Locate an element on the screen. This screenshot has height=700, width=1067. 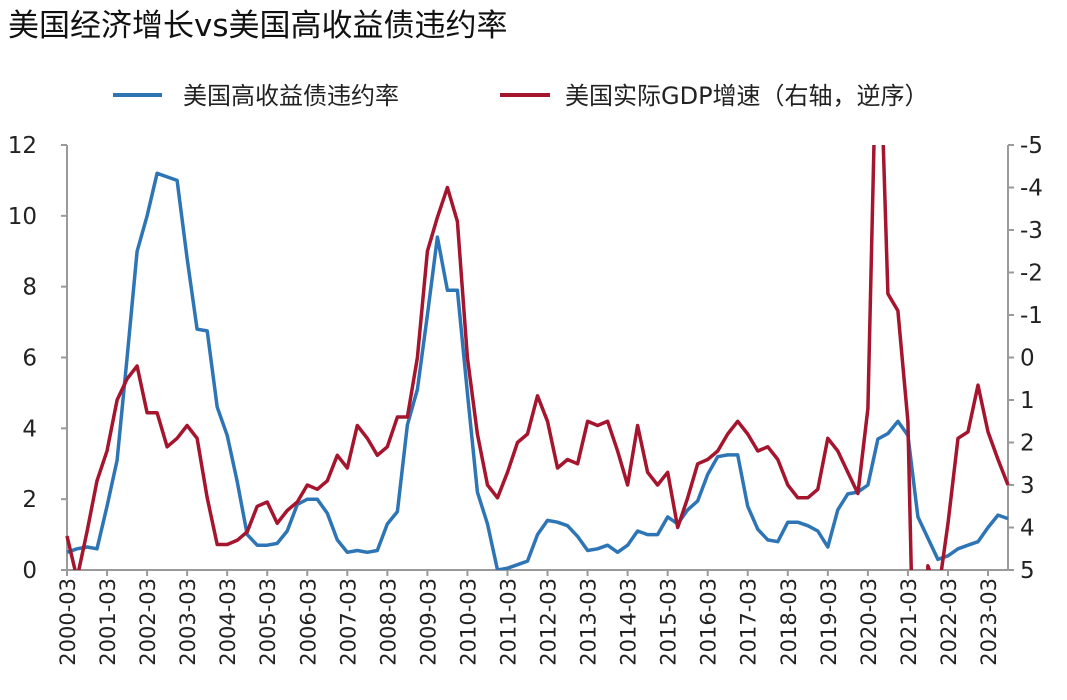
x-tick-label: 2014-03 is located at coordinates (629, 622).